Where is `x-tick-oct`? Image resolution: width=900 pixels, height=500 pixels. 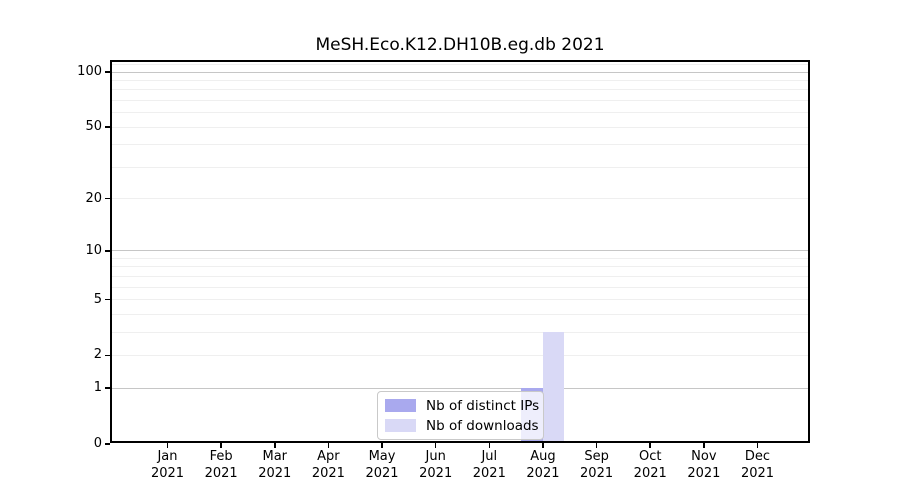
x-tick-oct is located at coordinates (650, 445).